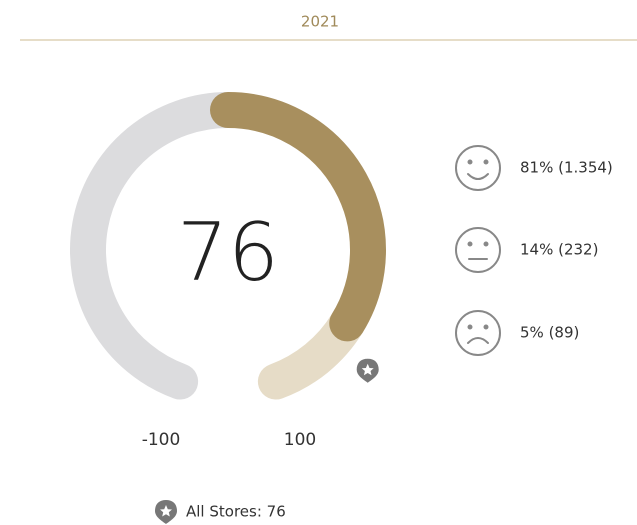  What do you see at coordinates (236, 512) in the screenshot?
I see `benchmark-label: All Stores: 76` at bounding box center [236, 512].